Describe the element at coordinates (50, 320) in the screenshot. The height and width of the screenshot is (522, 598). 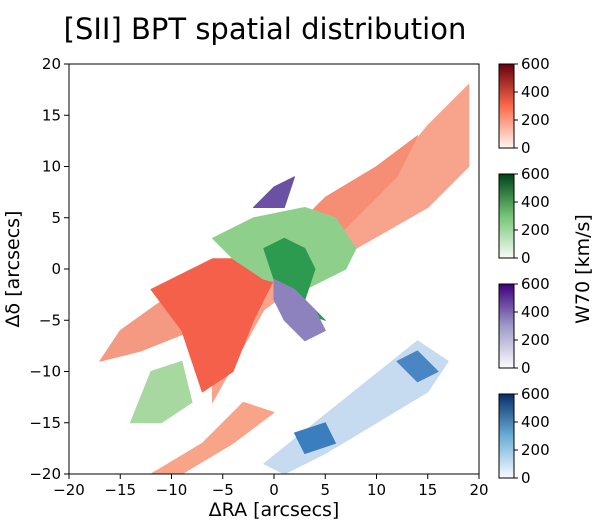
I see `y-tick-label: −5` at that location.